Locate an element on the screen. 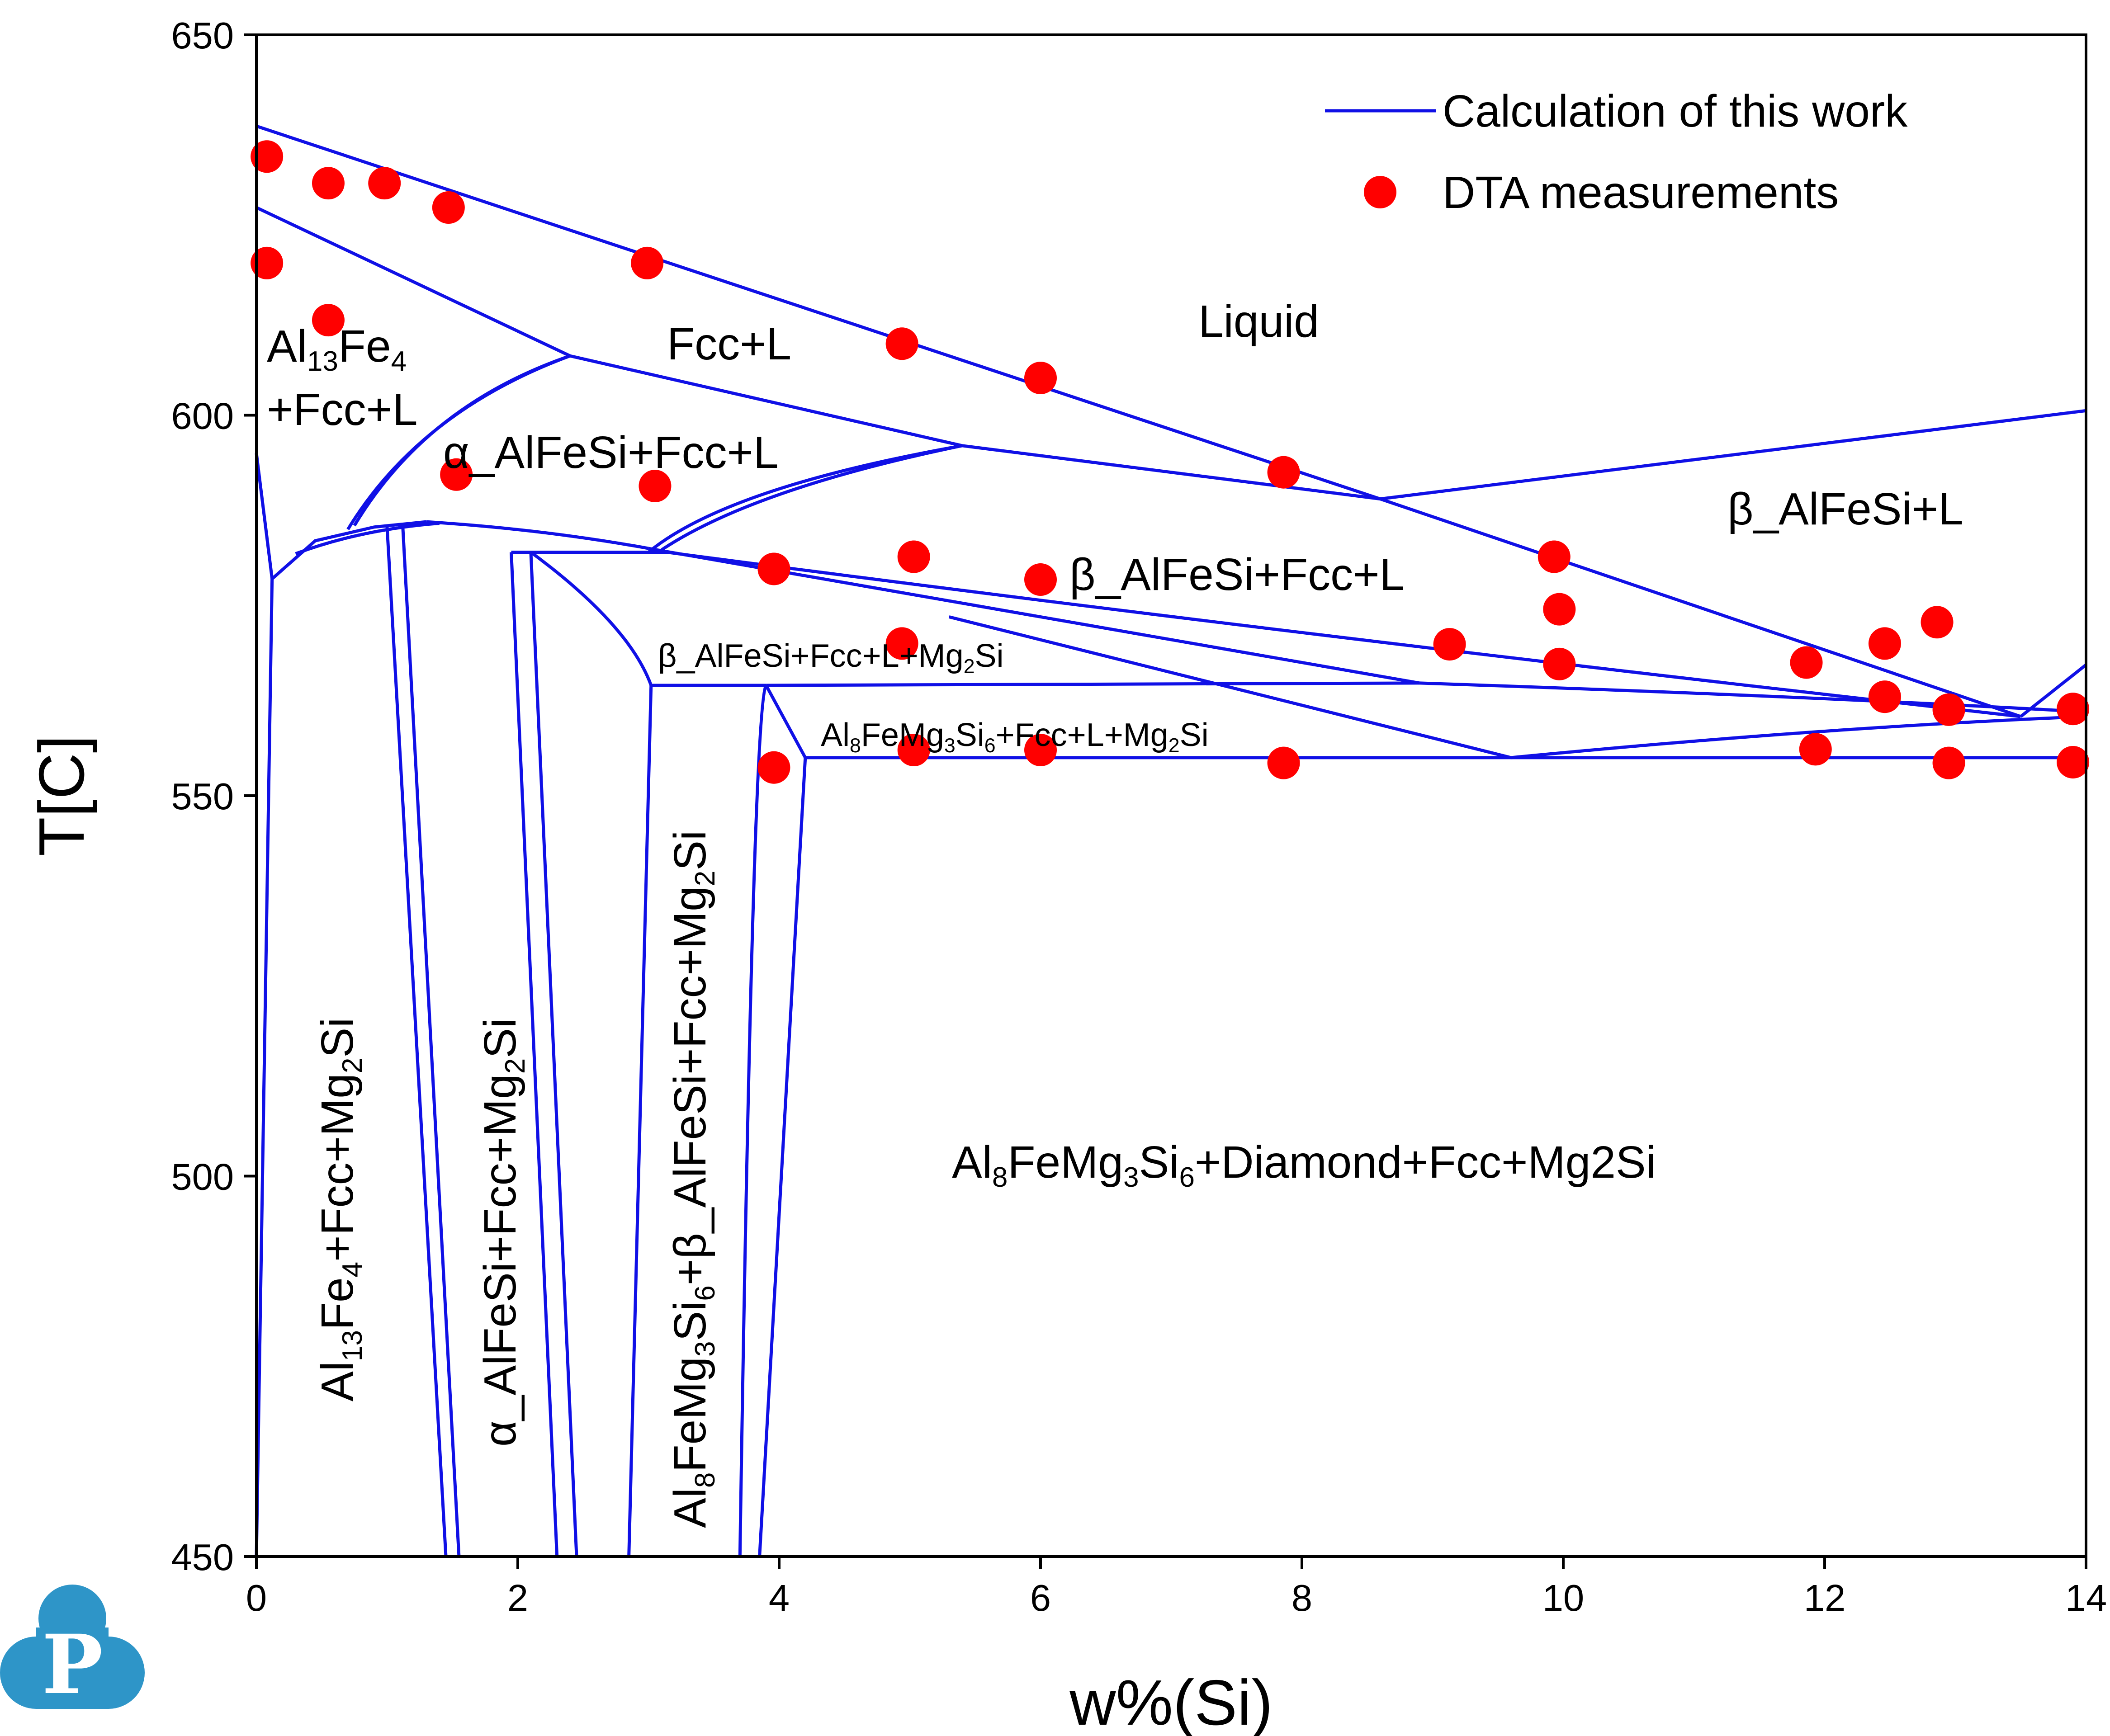  v1-sub3: 2 is located at coordinates (352, 1066).